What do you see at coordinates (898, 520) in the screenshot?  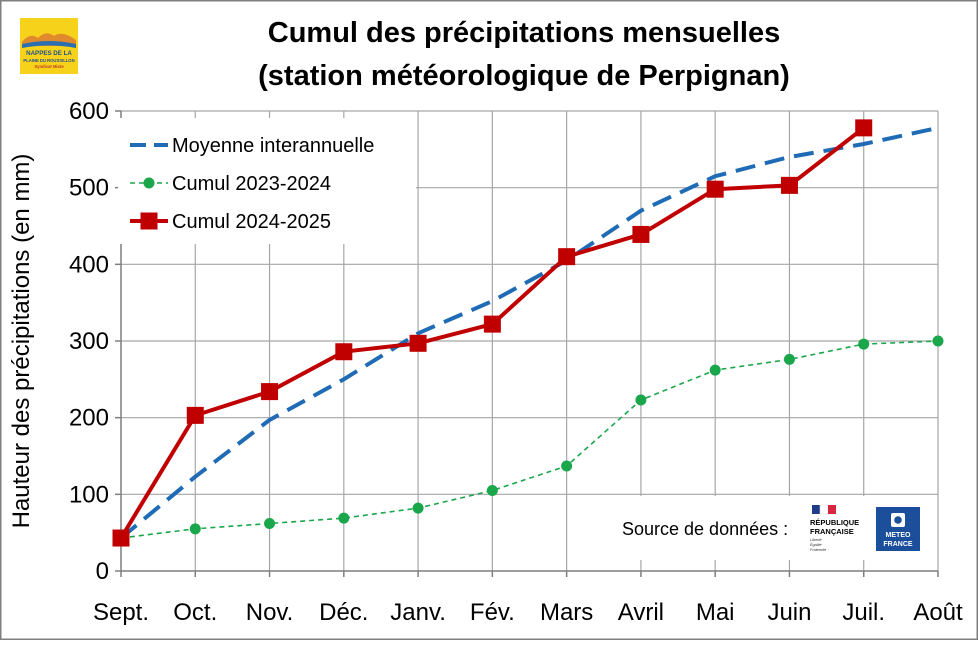 I see `meteo-symbol-dot` at bounding box center [898, 520].